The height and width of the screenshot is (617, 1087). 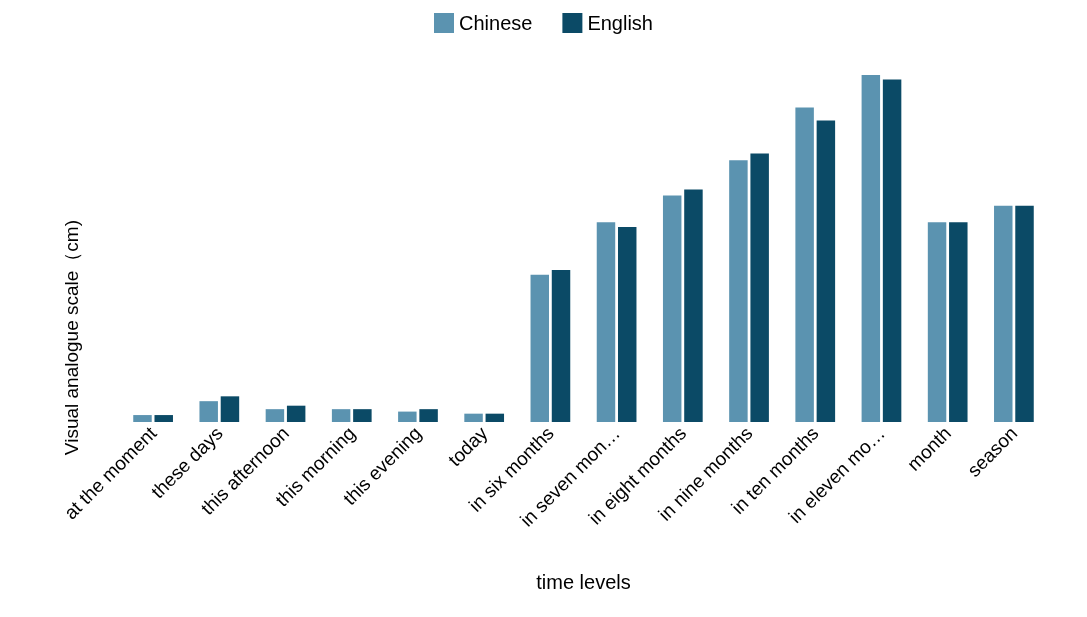 What do you see at coordinates (620, 23) in the screenshot?
I see `legend-label: English` at bounding box center [620, 23].